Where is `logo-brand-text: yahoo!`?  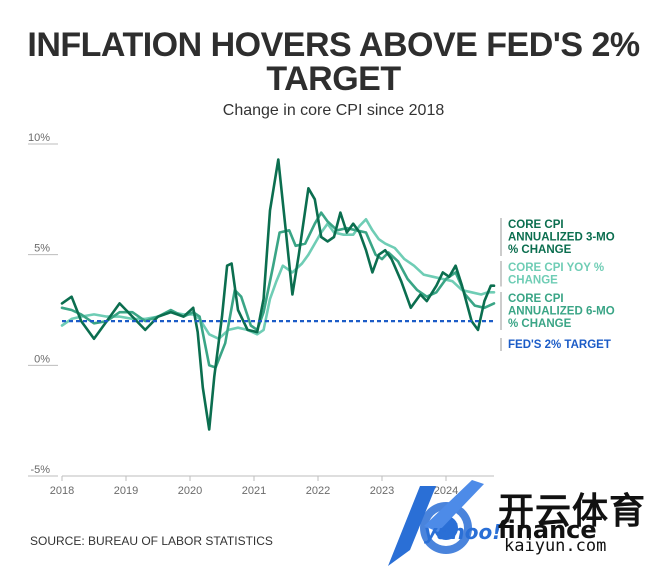
logo-brand-text: yahoo! is located at coordinates (463, 532).